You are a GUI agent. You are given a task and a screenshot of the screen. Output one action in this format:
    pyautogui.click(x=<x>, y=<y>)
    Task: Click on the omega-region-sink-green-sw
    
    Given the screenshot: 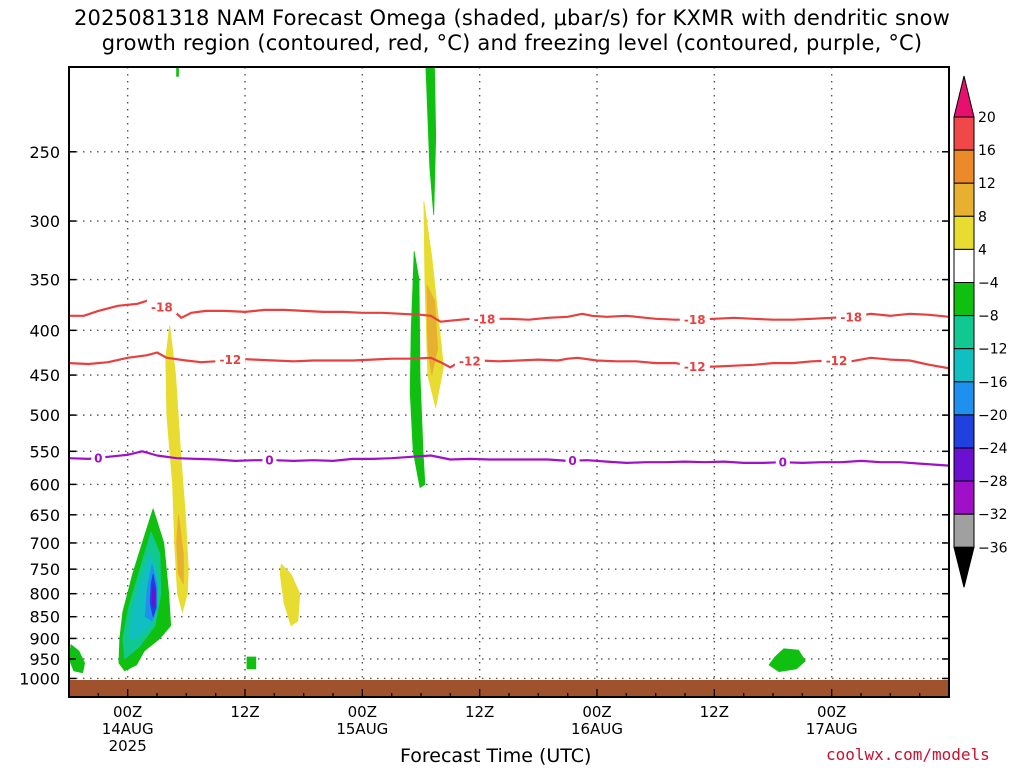 What is the action you would take?
    pyautogui.click(x=77, y=659)
    